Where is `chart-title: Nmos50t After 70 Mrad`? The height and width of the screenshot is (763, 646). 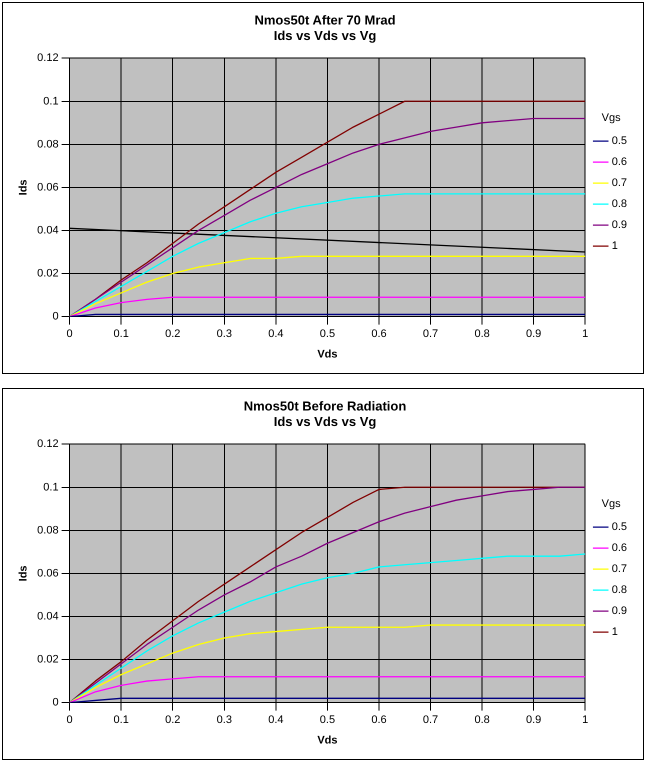 chart-title: Nmos50t After 70 Mrad is located at coordinates (325, 20).